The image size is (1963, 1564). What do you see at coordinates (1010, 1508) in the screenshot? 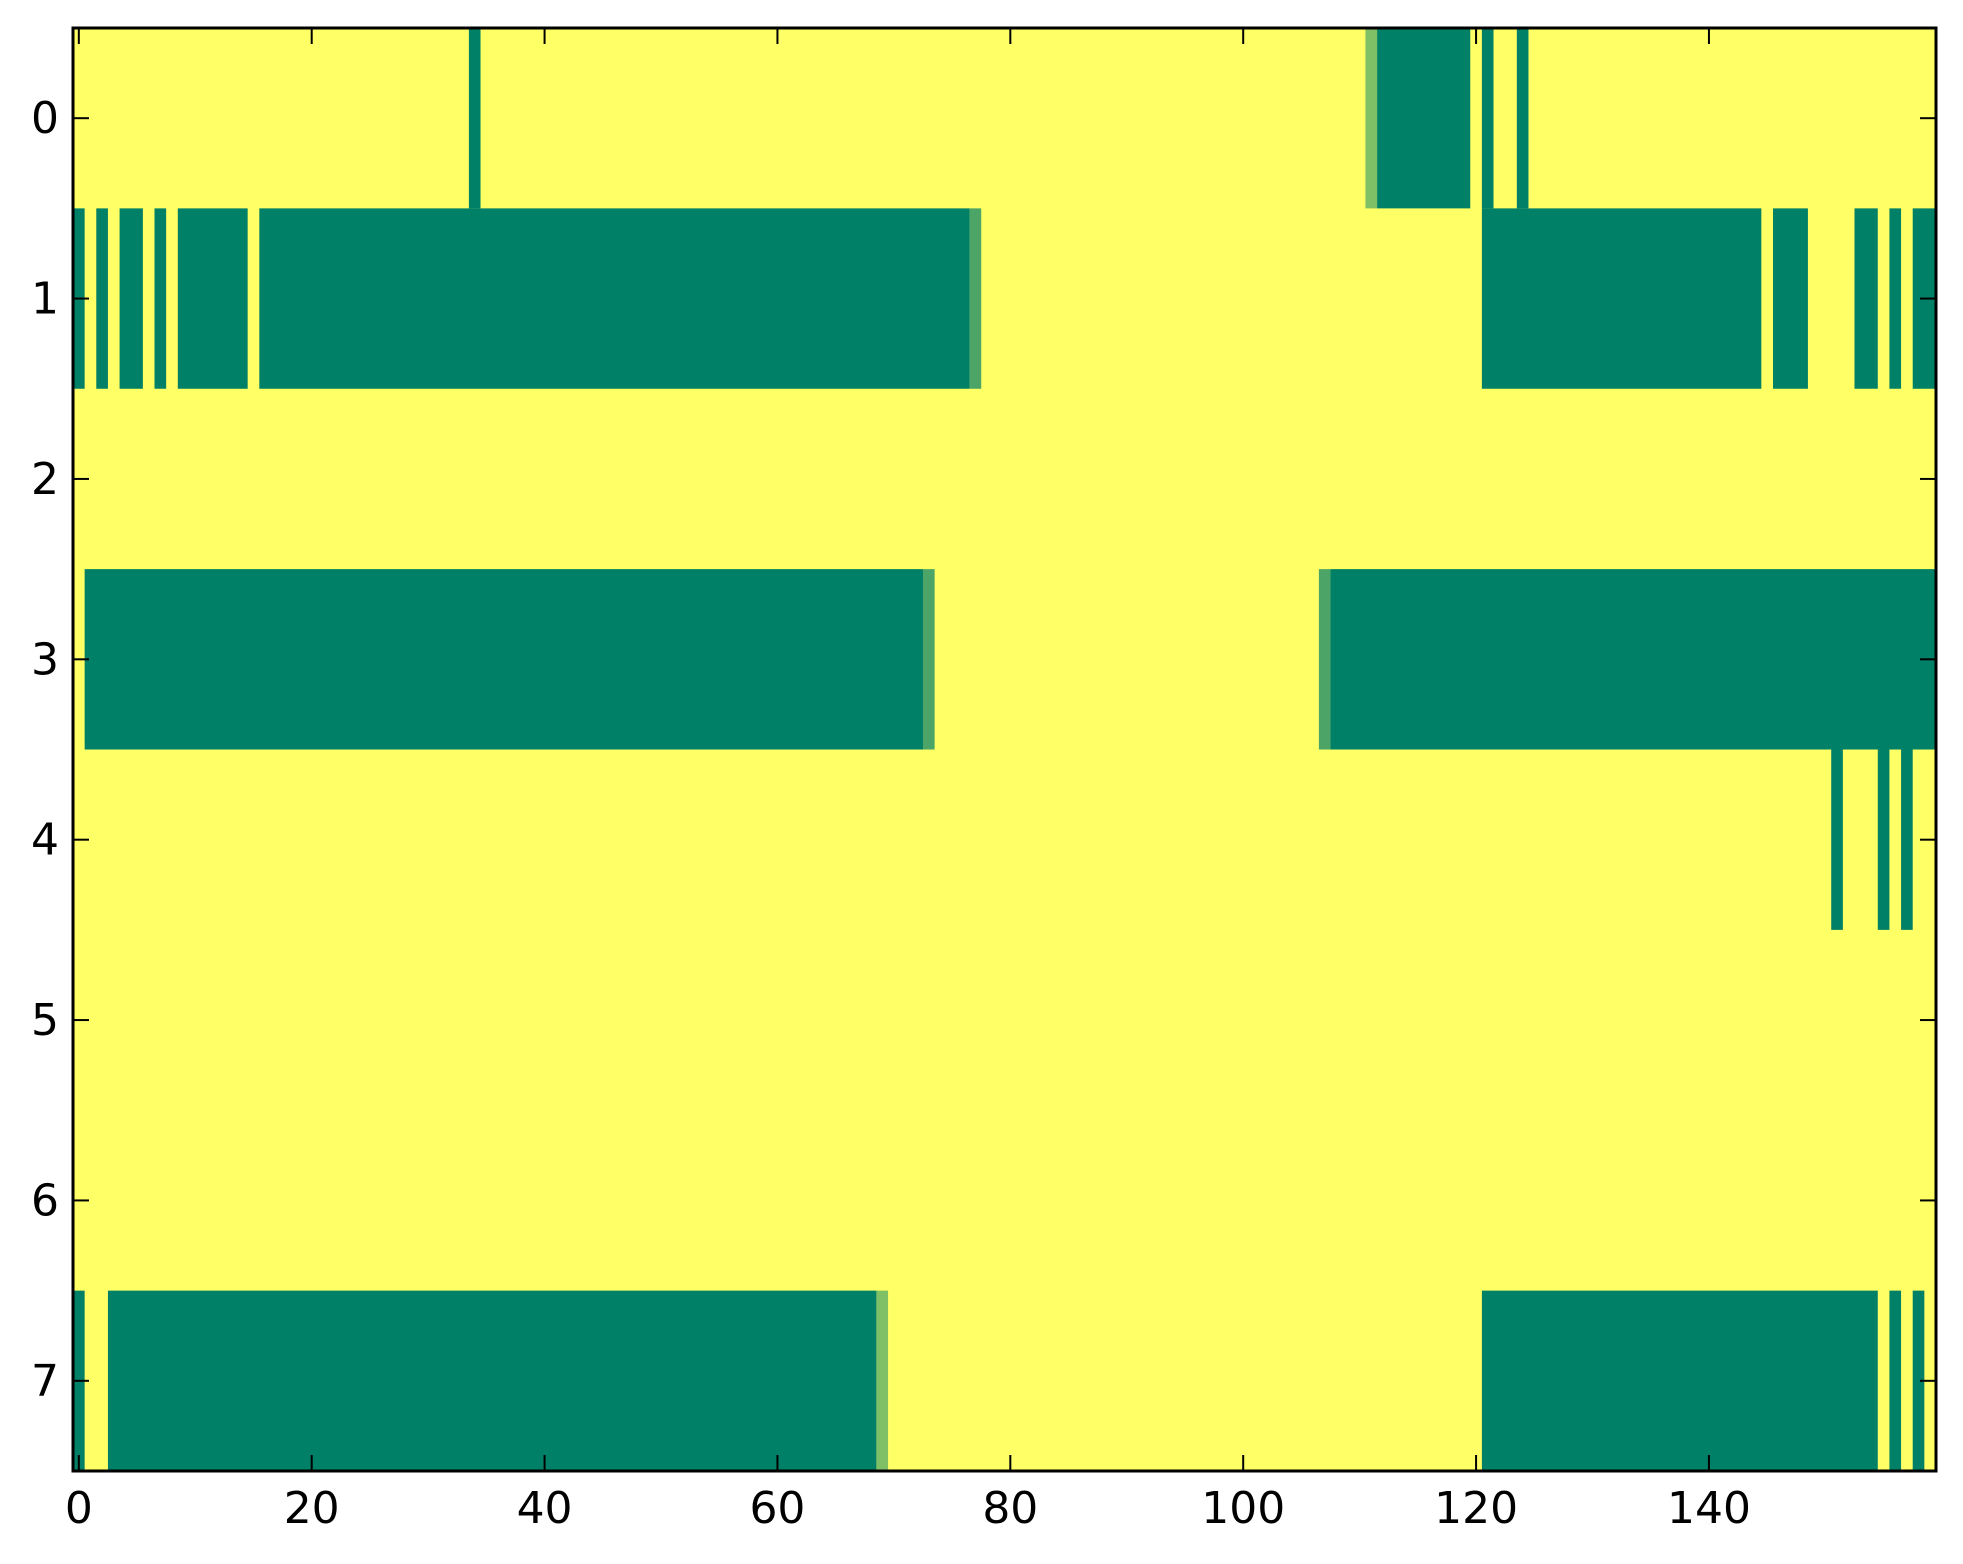
I see `x-tick-label: 80` at bounding box center [1010, 1508].